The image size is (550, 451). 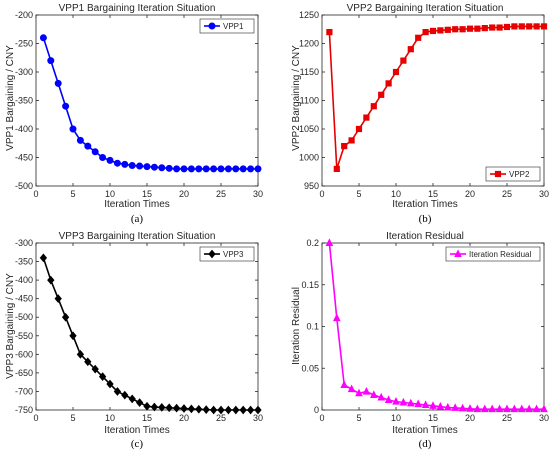 I want to click on panel-caption: (b), so click(x=425, y=219).